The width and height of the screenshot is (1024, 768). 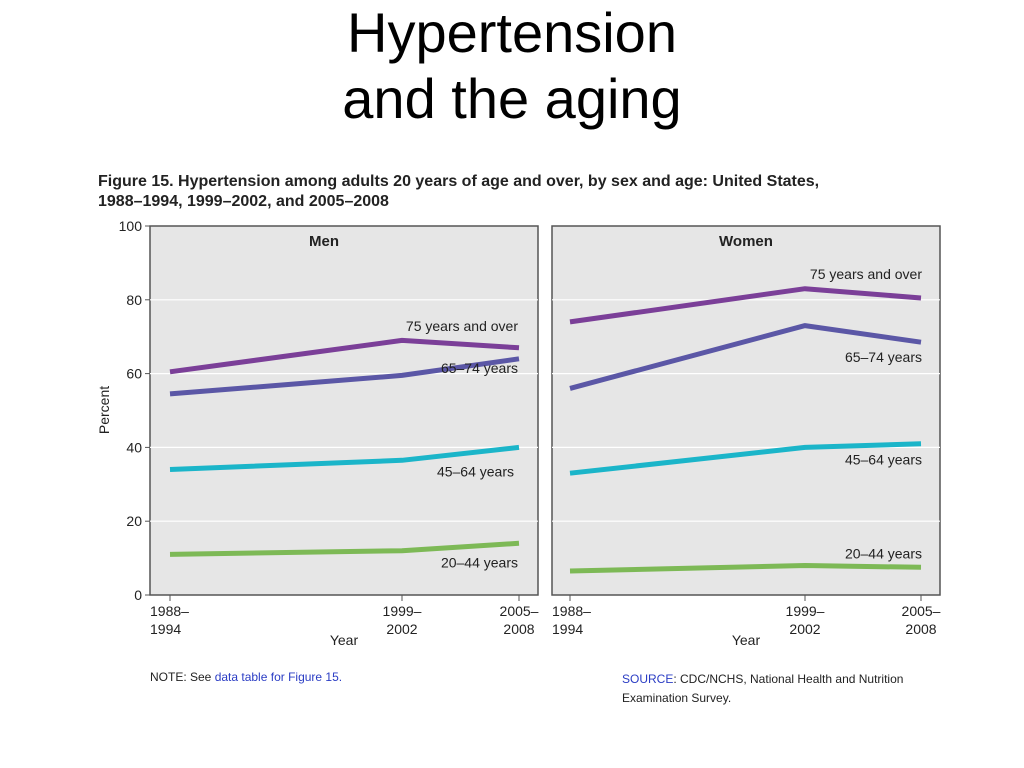 What do you see at coordinates (866, 274) in the screenshot?
I see `women-series-label: 75 years and over` at bounding box center [866, 274].